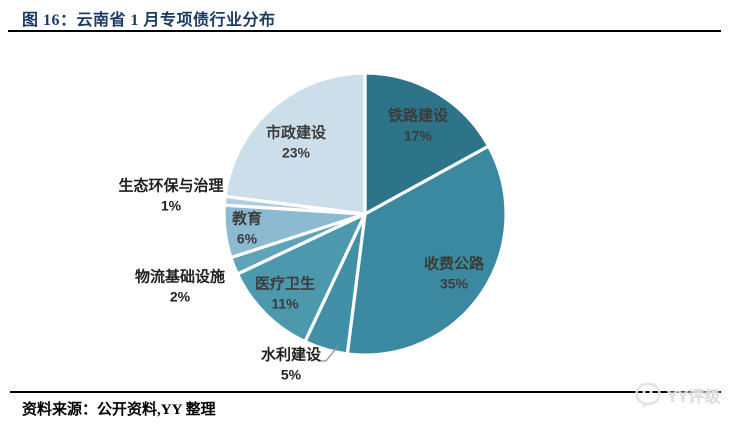  What do you see at coordinates (180, 296) in the screenshot?
I see `slice-percent: 2%` at bounding box center [180, 296].